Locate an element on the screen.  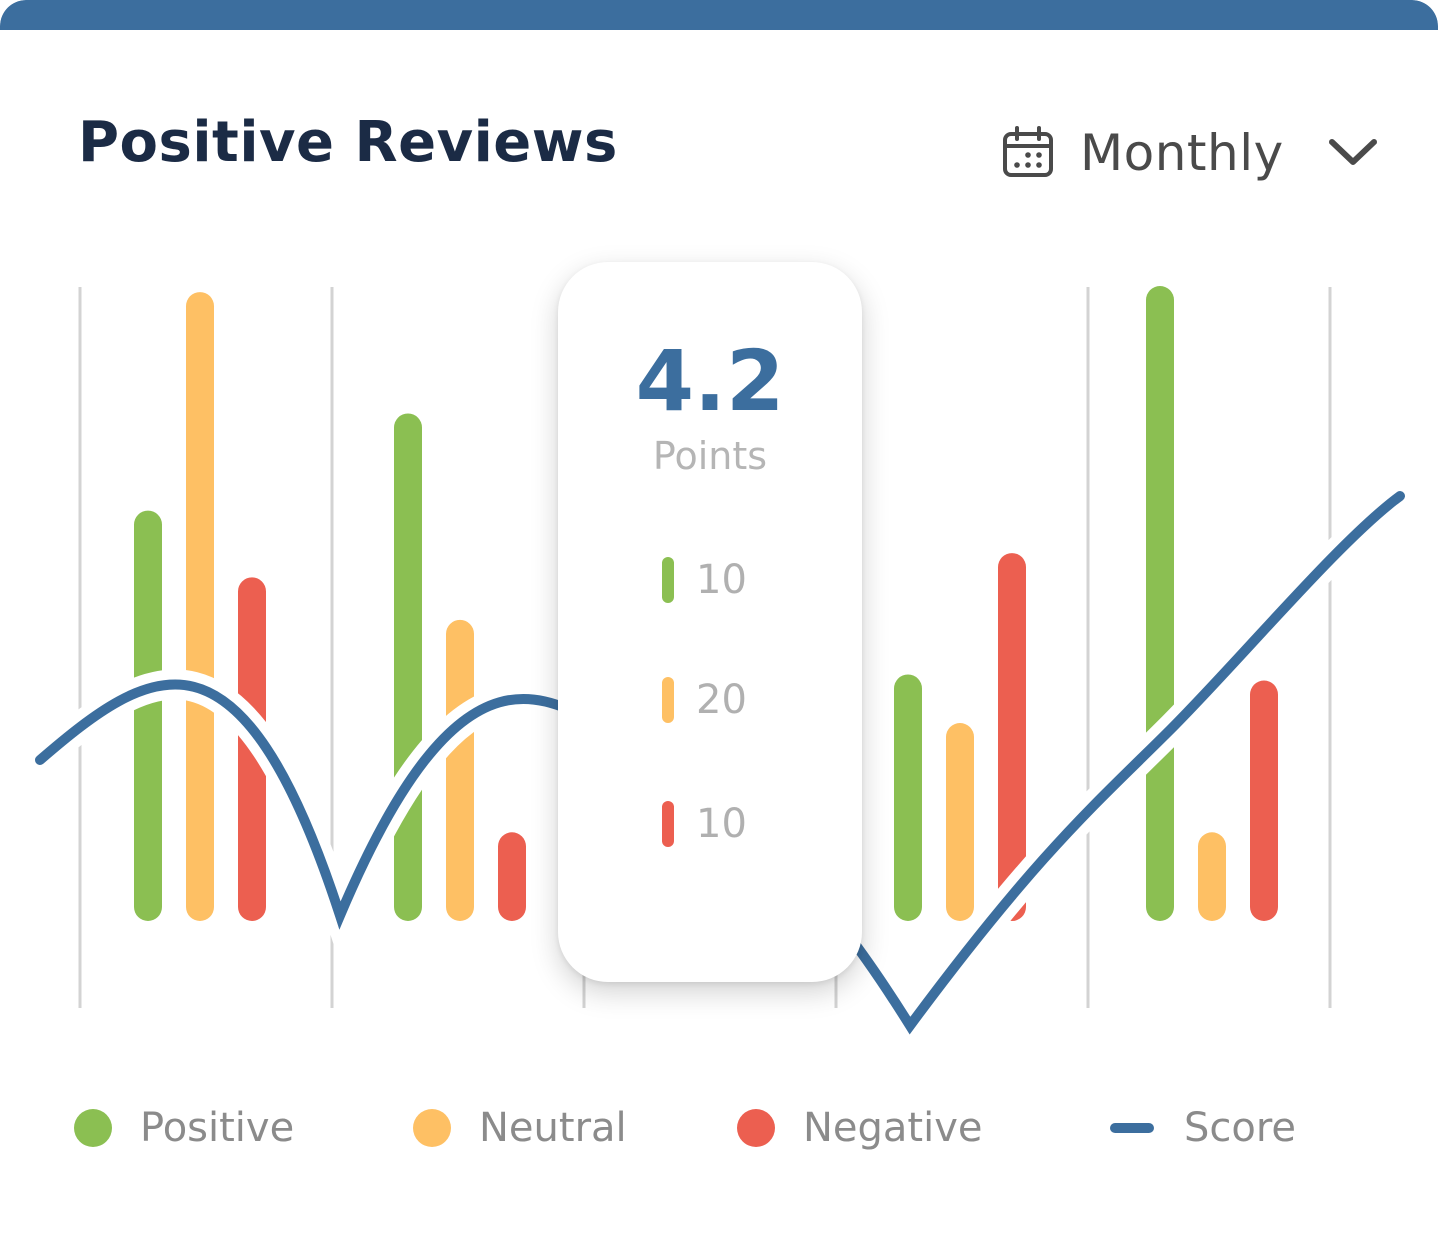
legend-score-swatch is located at coordinates (1132, 1128).